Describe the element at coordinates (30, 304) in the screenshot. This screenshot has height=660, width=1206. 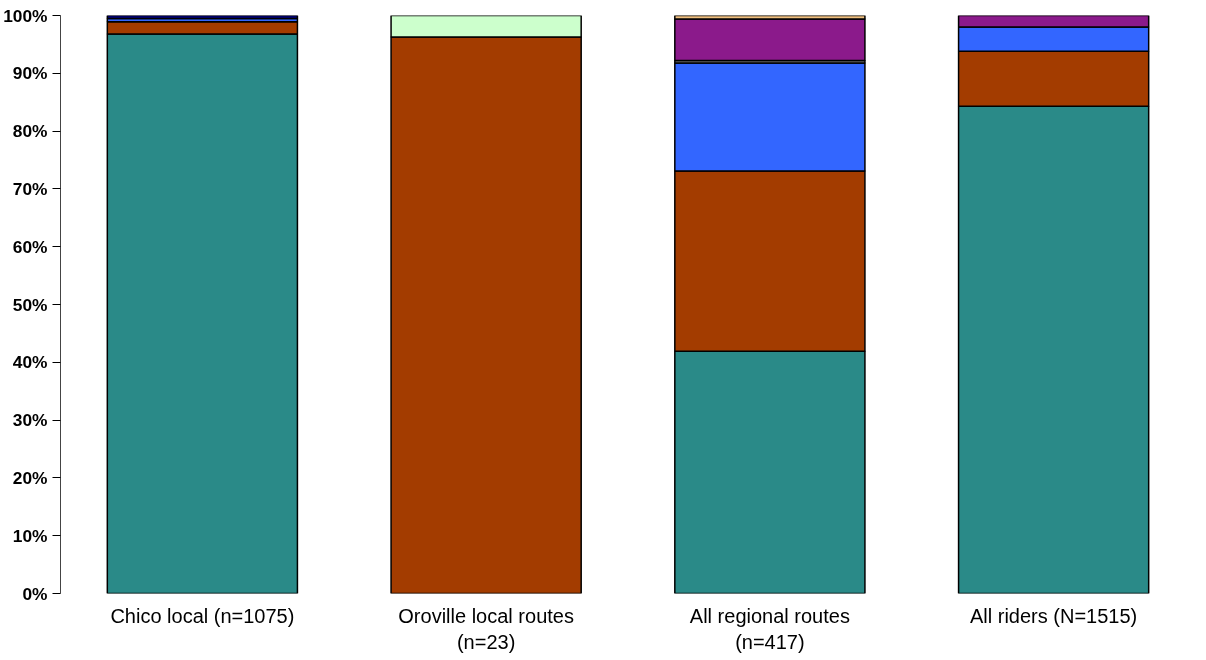
I see `y-tick-label: 50%` at that location.